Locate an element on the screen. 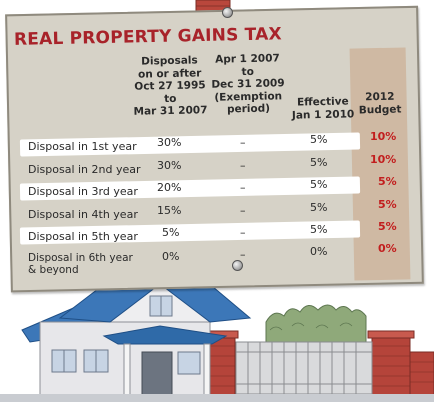 The width and height of the screenshot is (434, 402). row-6-value-2010: 0% is located at coordinates (319, 251).